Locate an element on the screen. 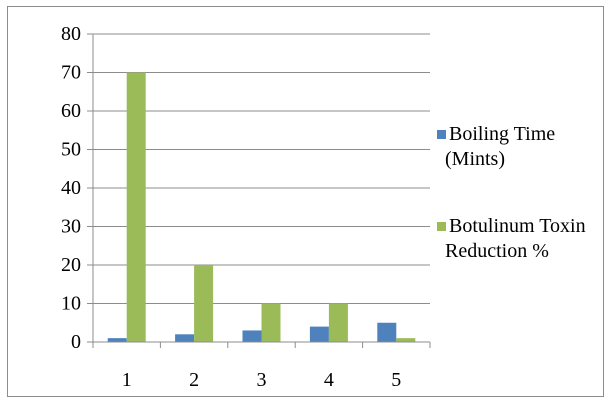 The height and width of the screenshot is (403, 612). y-tick-label: 50 is located at coordinates (71, 150).